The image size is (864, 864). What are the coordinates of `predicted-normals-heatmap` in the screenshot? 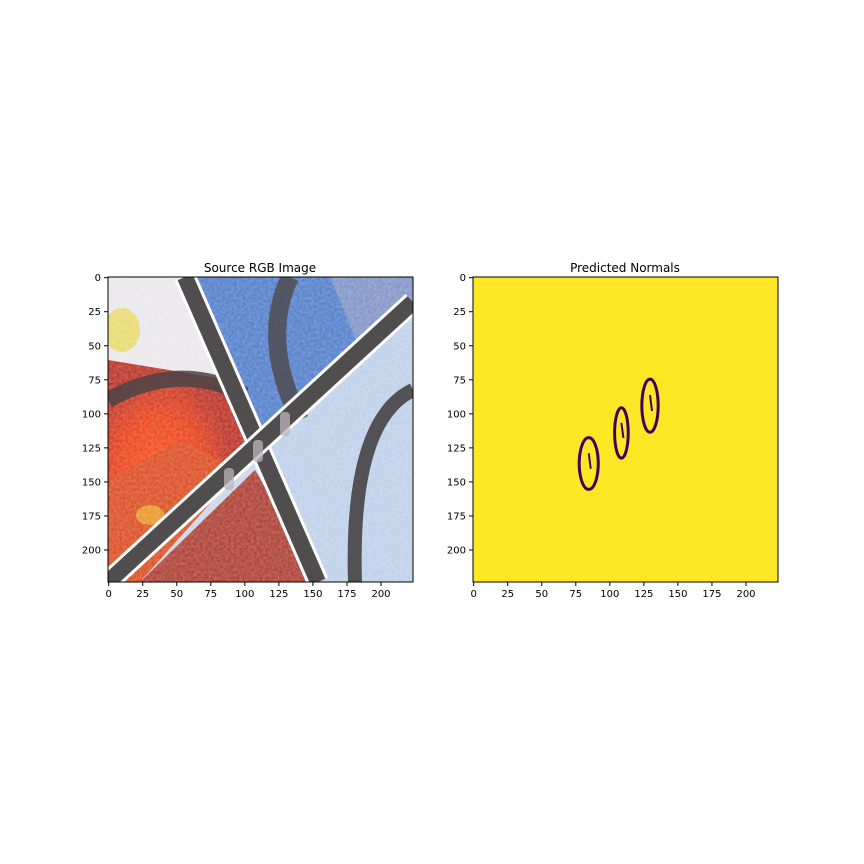 It's located at (625, 429).